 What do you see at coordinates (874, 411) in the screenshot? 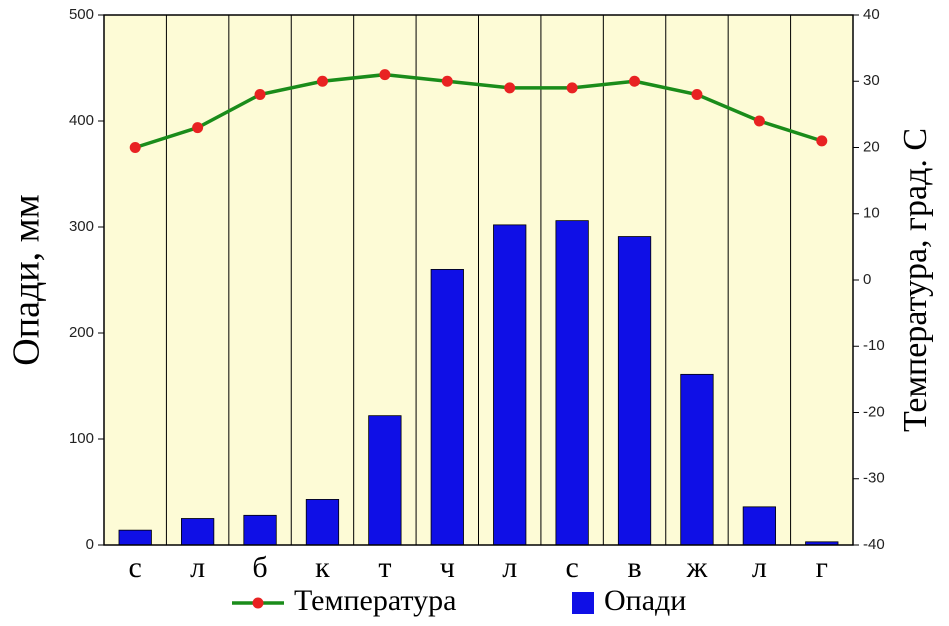
I see `y2-tick-label: -20` at bounding box center [874, 411].